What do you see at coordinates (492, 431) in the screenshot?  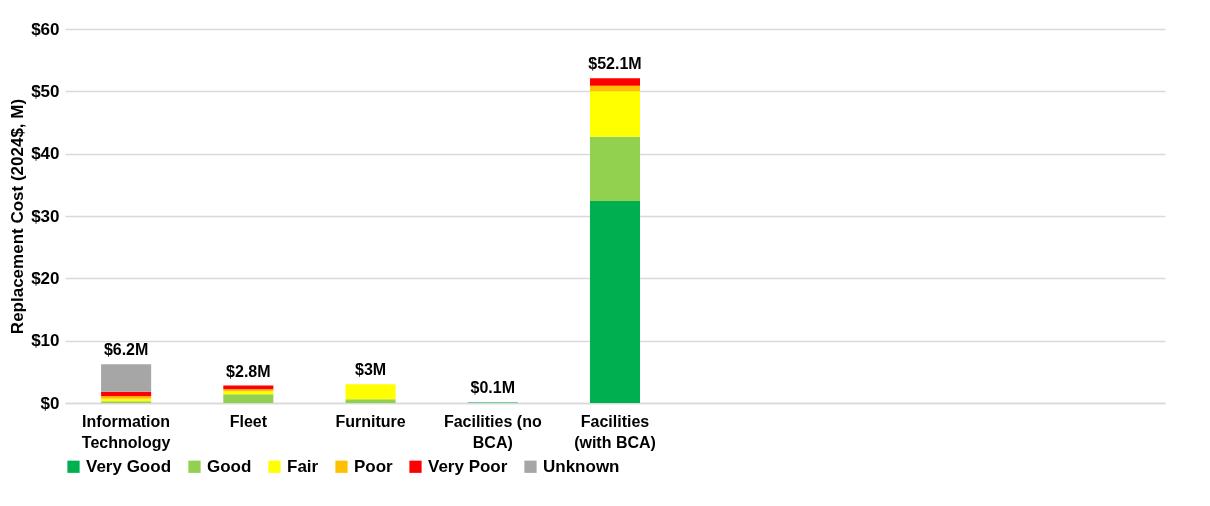 I see `x-tick-label: Facilities (no BCA)` at bounding box center [492, 431].